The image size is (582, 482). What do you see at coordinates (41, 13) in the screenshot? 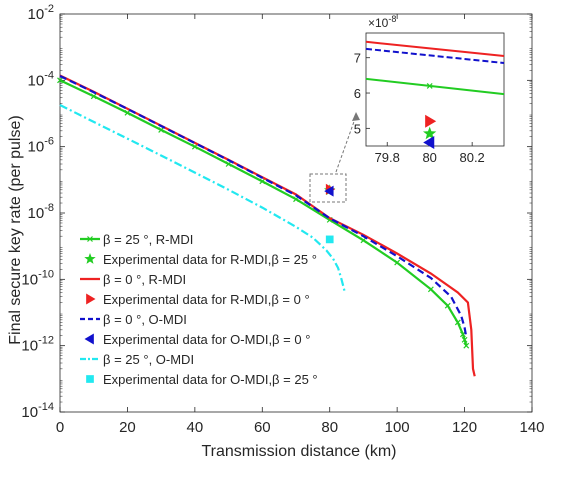
I see `y-tick-label: 10⁻²` at bounding box center [41, 13].